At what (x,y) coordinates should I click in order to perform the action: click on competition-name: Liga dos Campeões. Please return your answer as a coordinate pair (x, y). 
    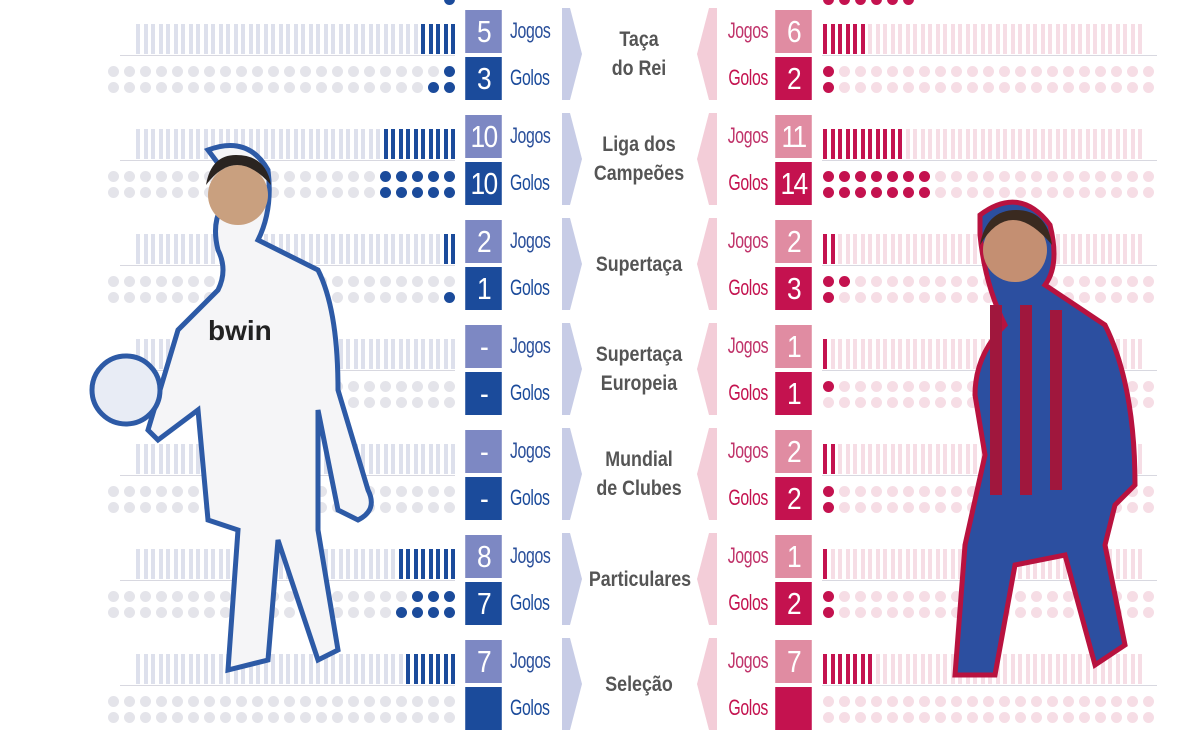
    Looking at the image, I should click on (639, 159).